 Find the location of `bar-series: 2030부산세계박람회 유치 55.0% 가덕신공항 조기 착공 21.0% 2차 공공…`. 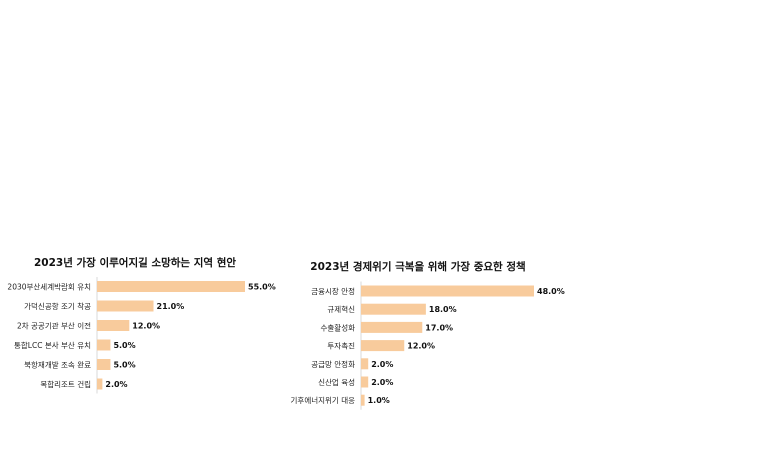

bar-series: 2030부산세계박람회 유치 55.0% 가덕신공항 조기 착공 21.0% 2차 공공… is located at coordinates (141, 335).